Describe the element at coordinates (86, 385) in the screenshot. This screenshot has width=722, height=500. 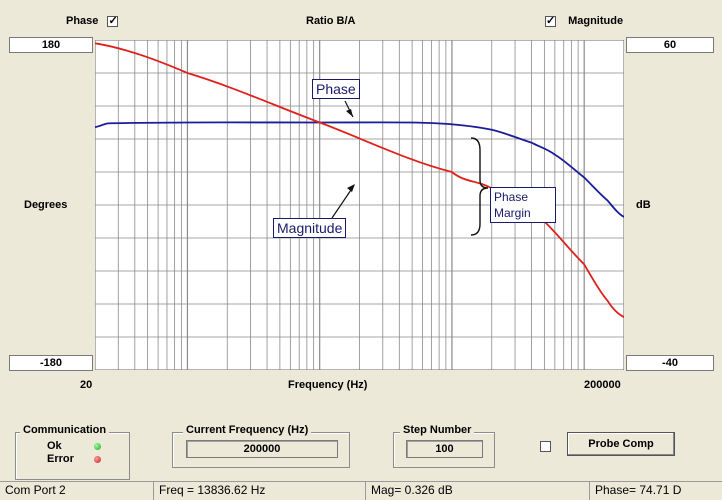
I see `x-axis-min: 20` at that location.